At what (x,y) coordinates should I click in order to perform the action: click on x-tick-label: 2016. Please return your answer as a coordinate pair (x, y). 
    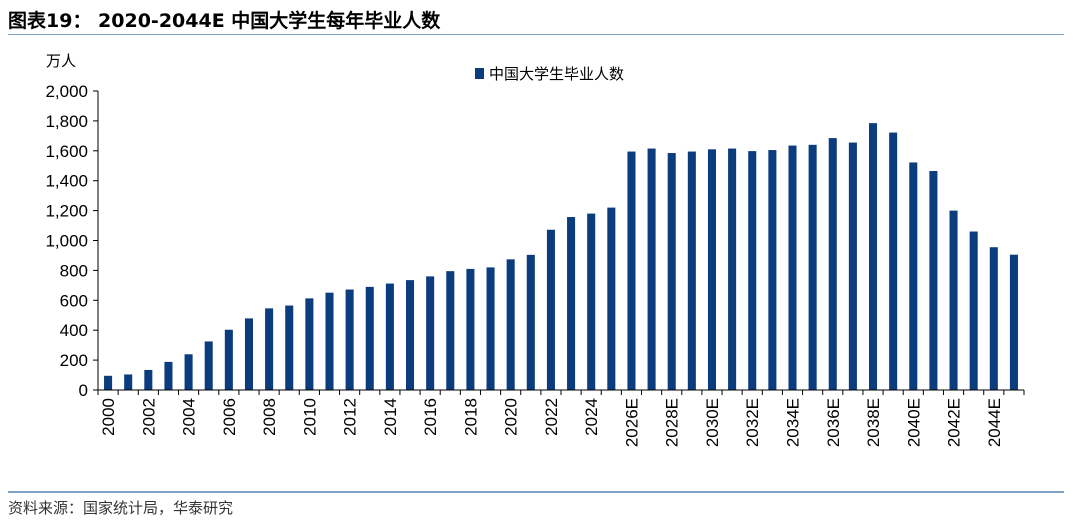
    Looking at the image, I should click on (430, 417).